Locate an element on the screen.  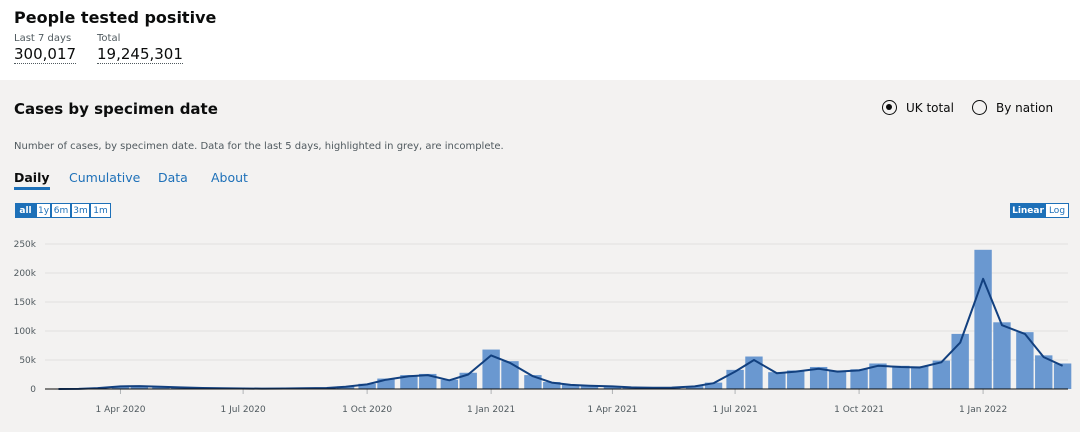
tab: About is located at coordinates (229, 177).